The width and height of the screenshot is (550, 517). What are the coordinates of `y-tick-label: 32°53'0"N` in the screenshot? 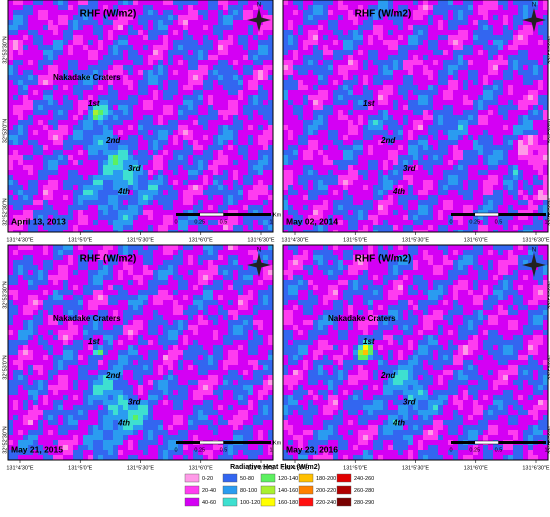 It's located at (5, 131).